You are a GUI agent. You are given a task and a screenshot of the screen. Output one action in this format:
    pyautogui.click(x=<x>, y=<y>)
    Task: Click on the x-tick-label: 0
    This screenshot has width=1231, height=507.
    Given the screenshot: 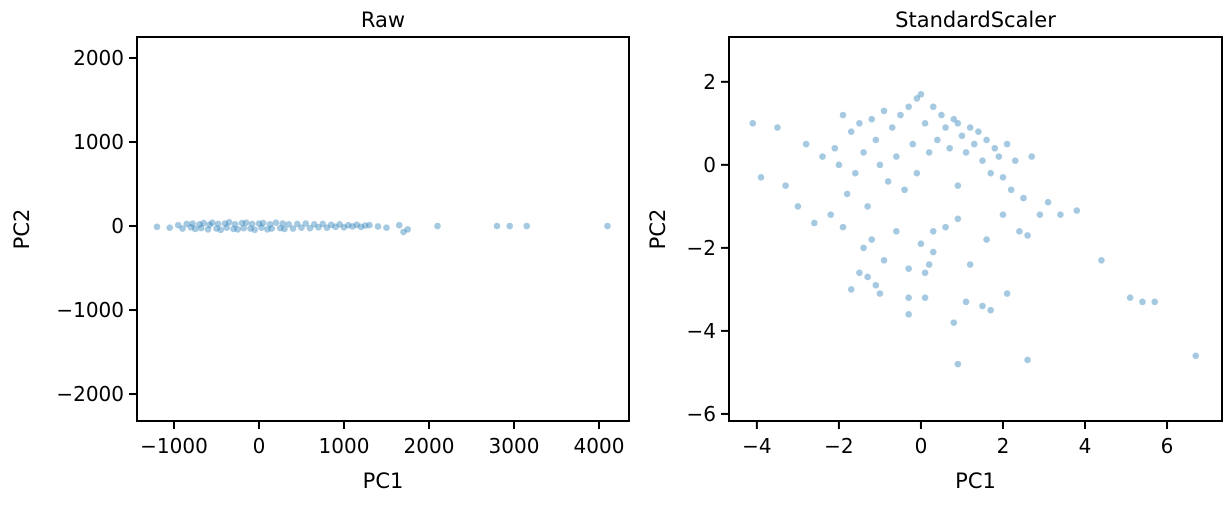 What is the action you would take?
    pyautogui.click(x=921, y=446)
    